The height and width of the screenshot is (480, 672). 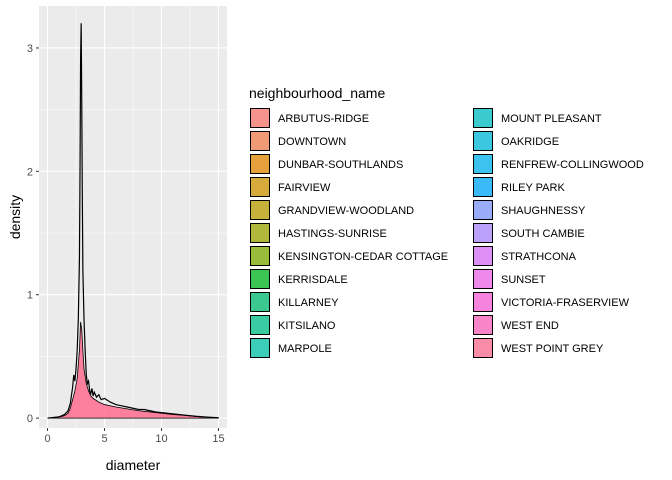 I want to click on legend-item: WEST POINT GREY, so click(x=538, y=348).